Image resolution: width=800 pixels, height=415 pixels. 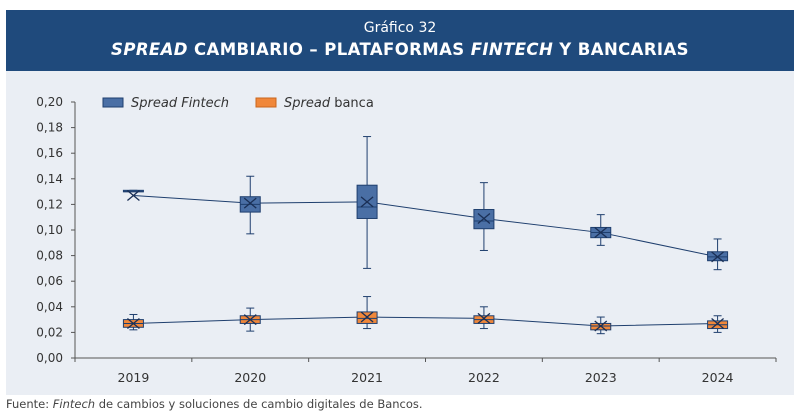 What do you see at coordinates (601, 377) in the screenshot?
I see `x-tick-label: 2023` at bounding box center [601, 377].